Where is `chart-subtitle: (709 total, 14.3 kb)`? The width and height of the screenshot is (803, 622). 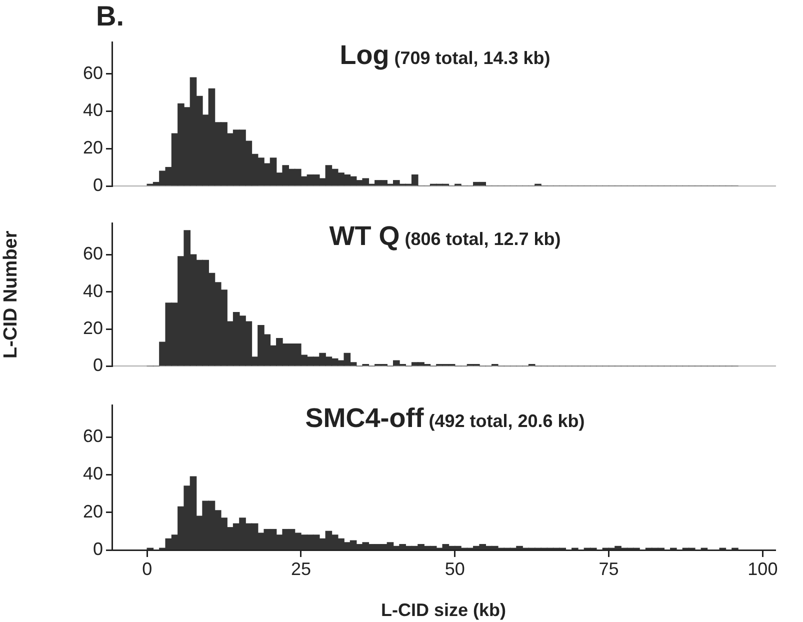
chart-subtitle: (709 total, 14.3 kb) is located at coordinates (469, 58).